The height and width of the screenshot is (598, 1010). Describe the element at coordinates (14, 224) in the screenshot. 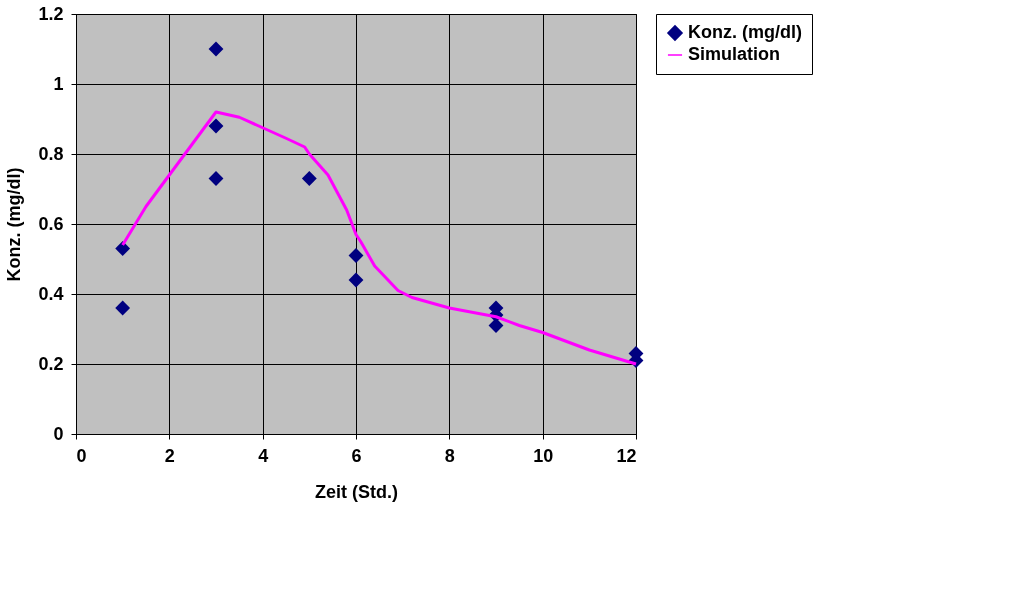

I see `y-axis-title: Konz. (mg/dl)` at that location.